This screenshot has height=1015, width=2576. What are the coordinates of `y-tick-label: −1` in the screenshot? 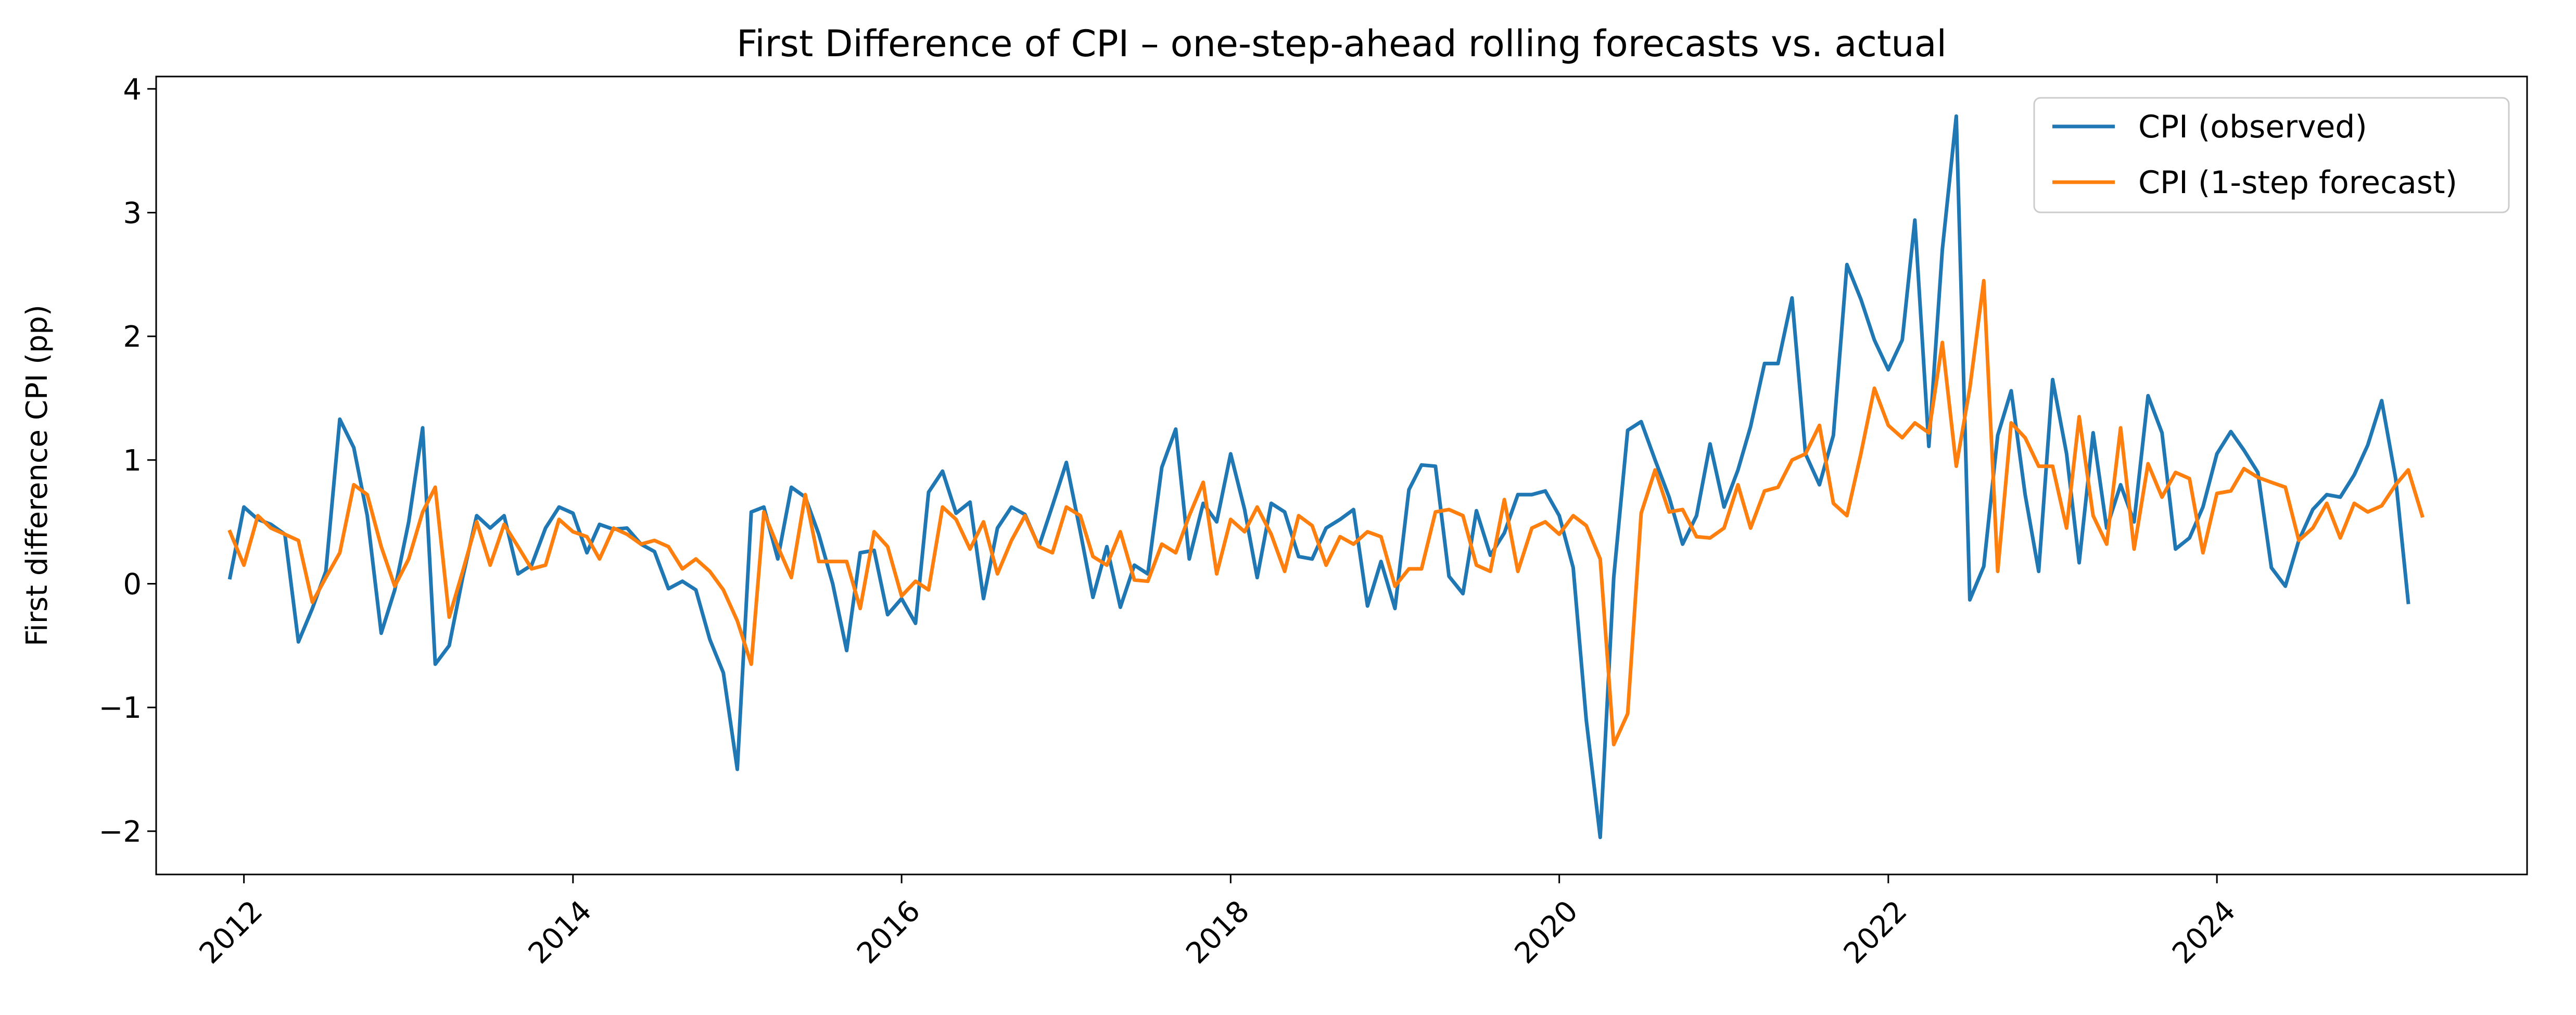 It's located at (120, 708).